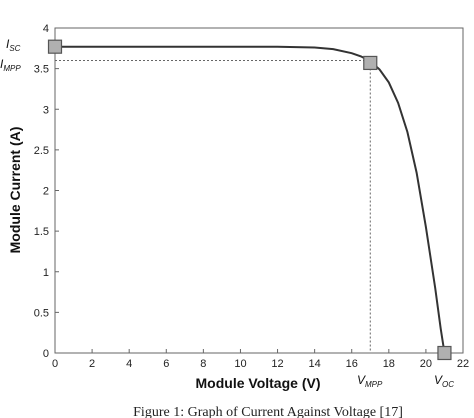  Describe the element at coordinates (444, 381) in the screenshot. I see `voc-label: VOC` at that location.